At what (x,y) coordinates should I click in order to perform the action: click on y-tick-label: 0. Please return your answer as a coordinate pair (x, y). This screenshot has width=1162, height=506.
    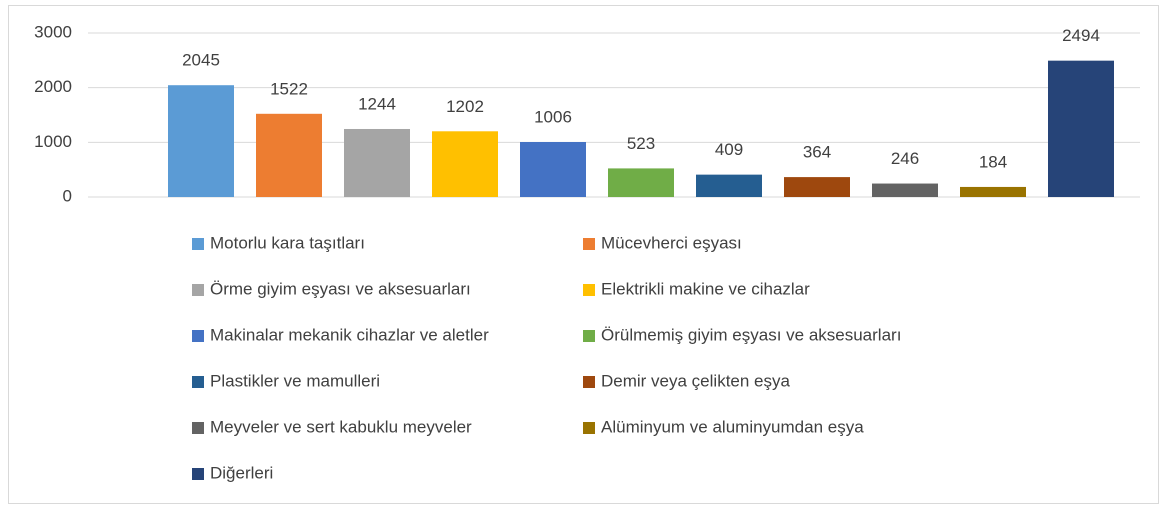
    Looking at the image, I should click on (67, 195).